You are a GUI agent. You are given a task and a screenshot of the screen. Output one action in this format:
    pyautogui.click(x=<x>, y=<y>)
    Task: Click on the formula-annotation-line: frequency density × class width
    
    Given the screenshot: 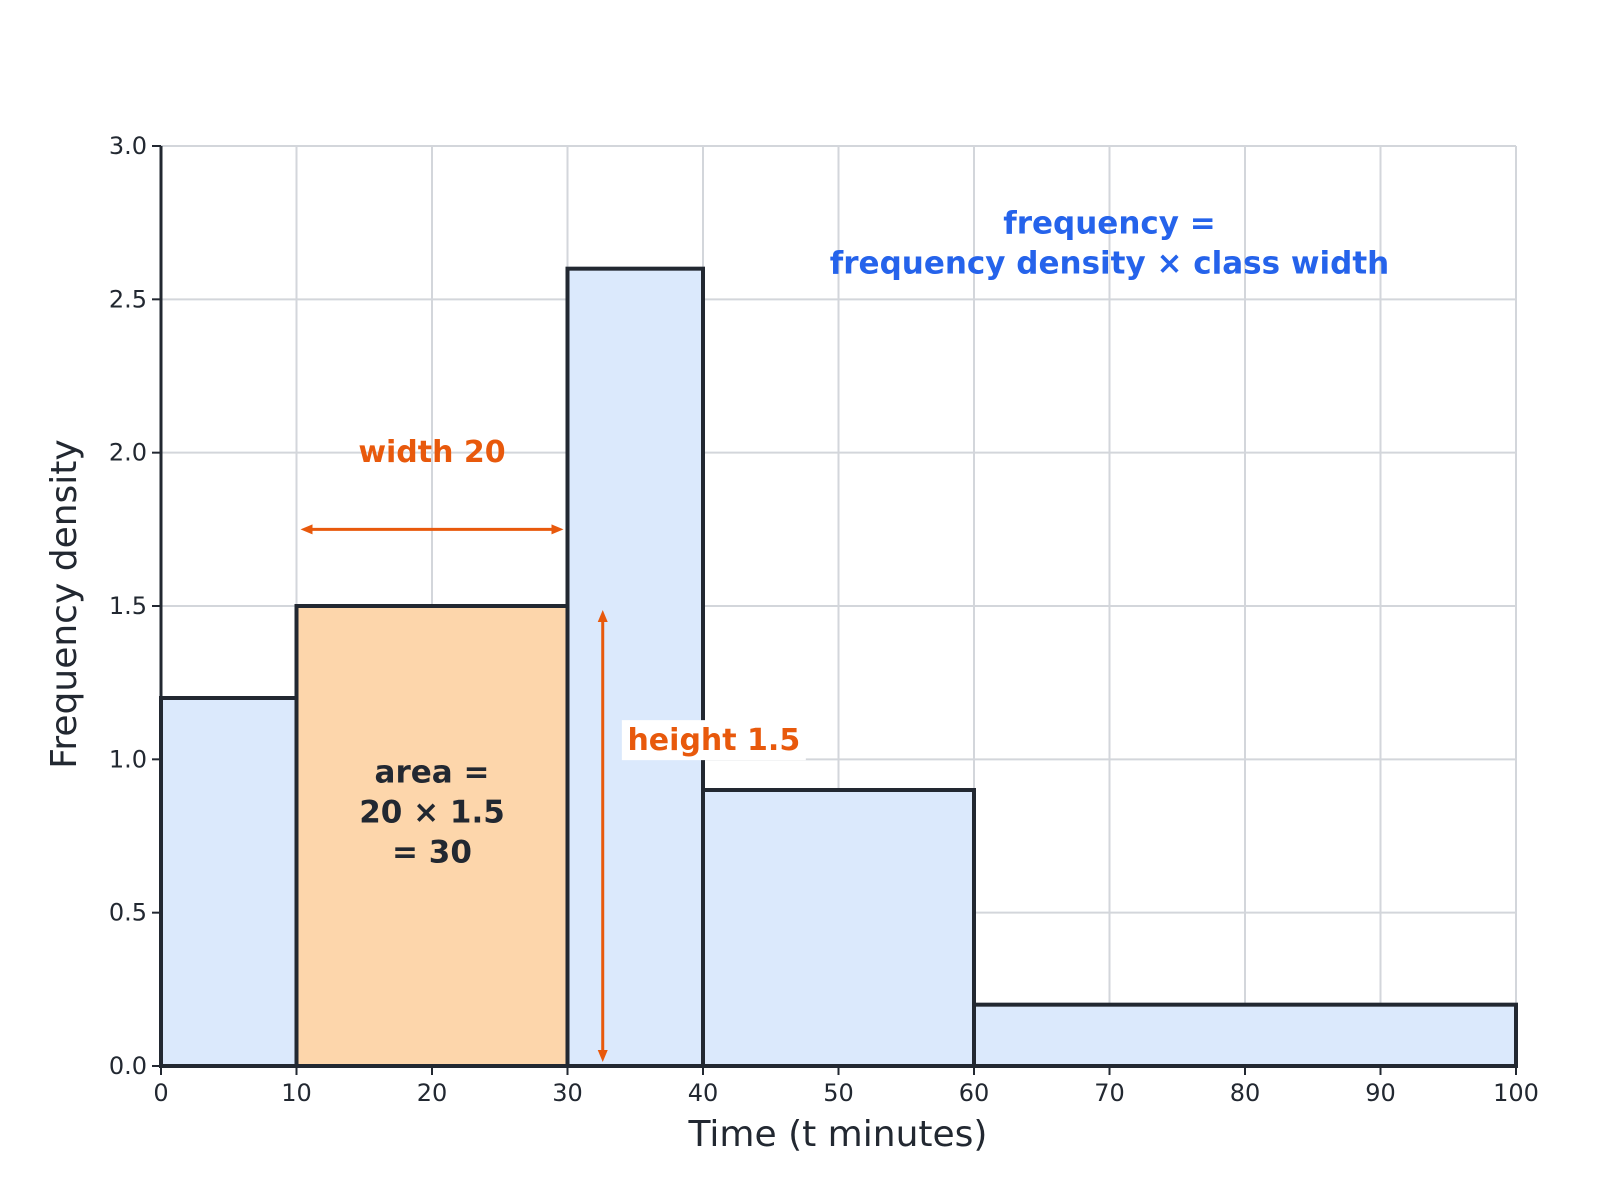 What is the action you would take?
    pyautogui.click(x=1109, y=264)
    